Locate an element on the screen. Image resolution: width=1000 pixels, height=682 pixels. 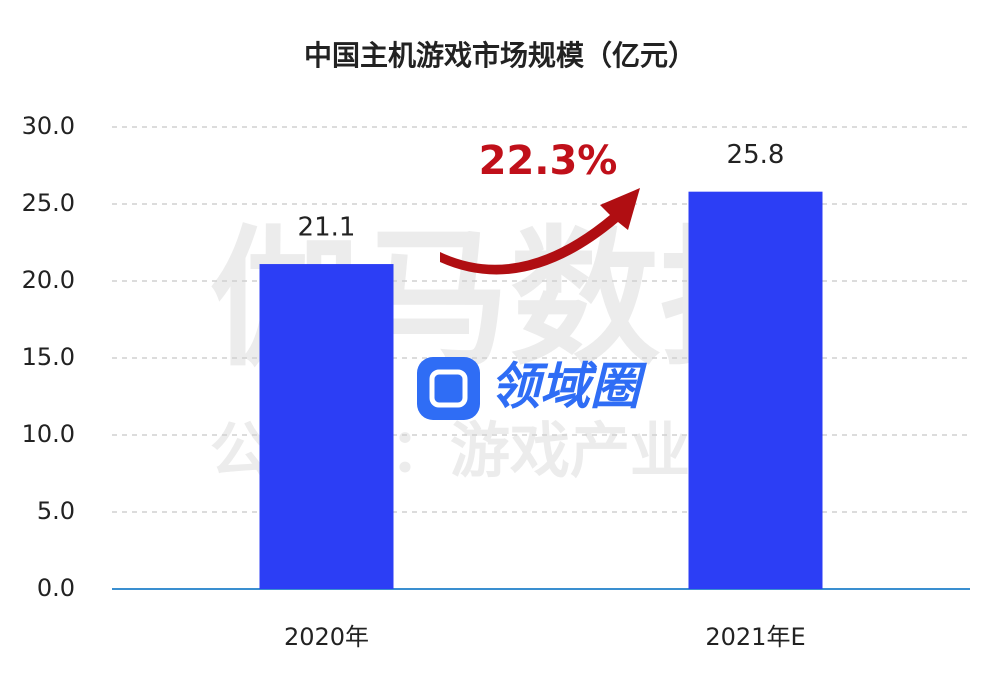
y-tick-label: 0.0 is located at coordinates (56, 588).